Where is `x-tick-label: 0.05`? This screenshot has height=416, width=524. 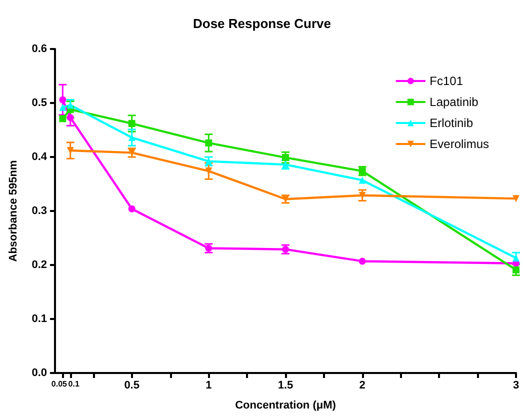
x-tick-label: 0.05 is located at coordinates (59, 384).